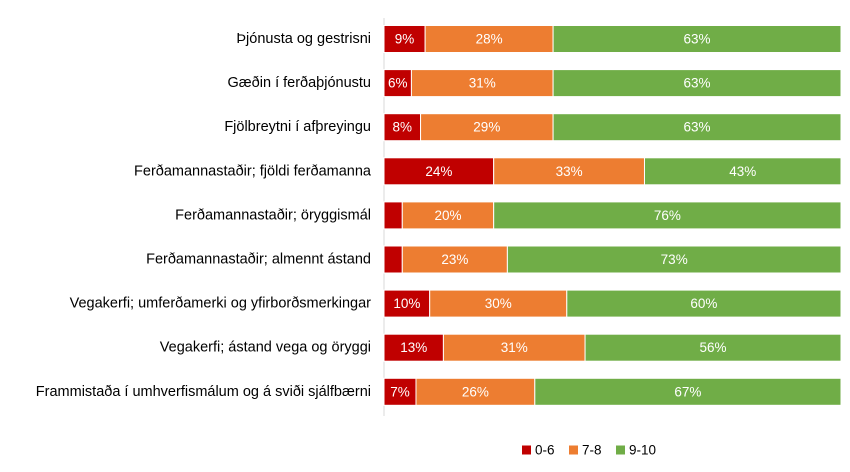 The image size is (850, 472). I want to click on data-label: 28%, so click(489, 39).